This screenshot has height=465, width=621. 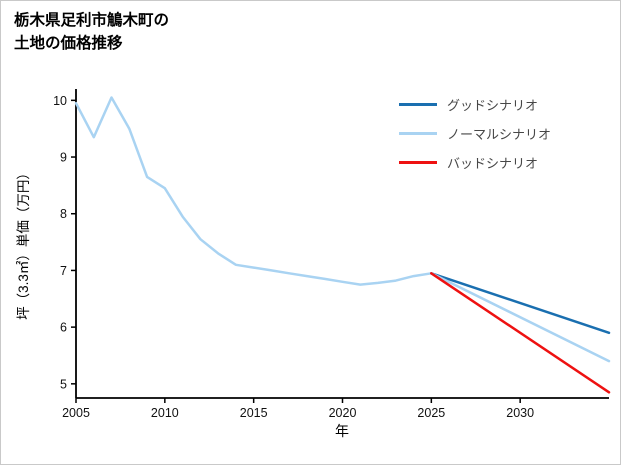 I want to click on x-tick-label: 2030, so click(x=520, y=413).